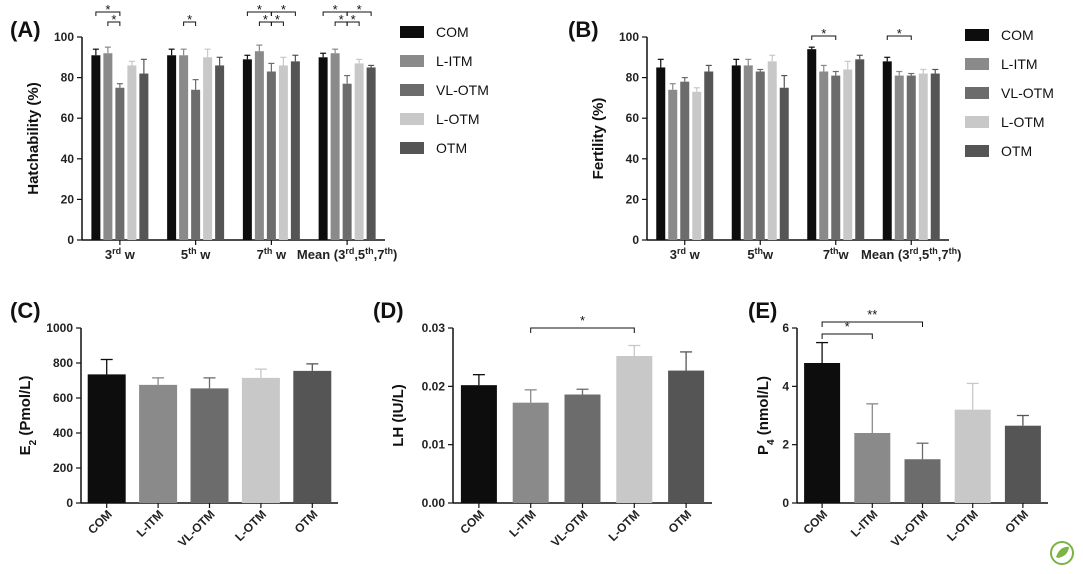  Describe the element at coordinates (598, 139) in the screenshot. I see `y-axis-label: Fertility (%)` at that location.